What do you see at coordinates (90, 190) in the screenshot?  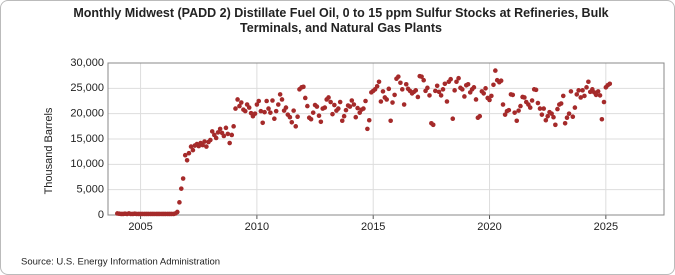 I see `y-tick-label: 5,000` at bounding box center [90, 190].